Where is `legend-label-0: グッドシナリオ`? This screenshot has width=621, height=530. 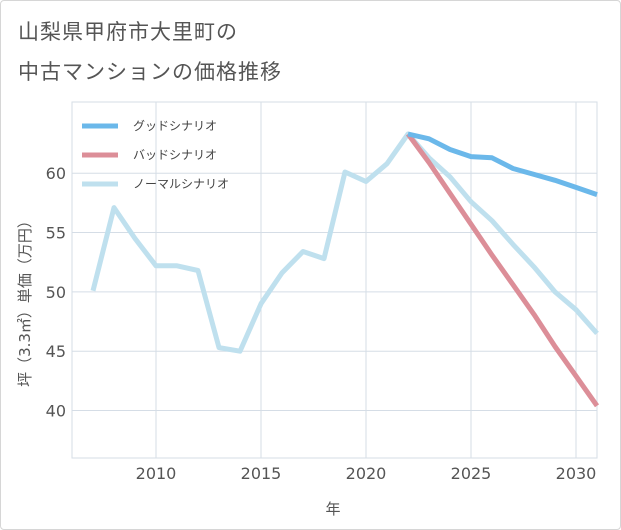 legend-label-0: グッドシナリオ is located at coordinates (175, 126).